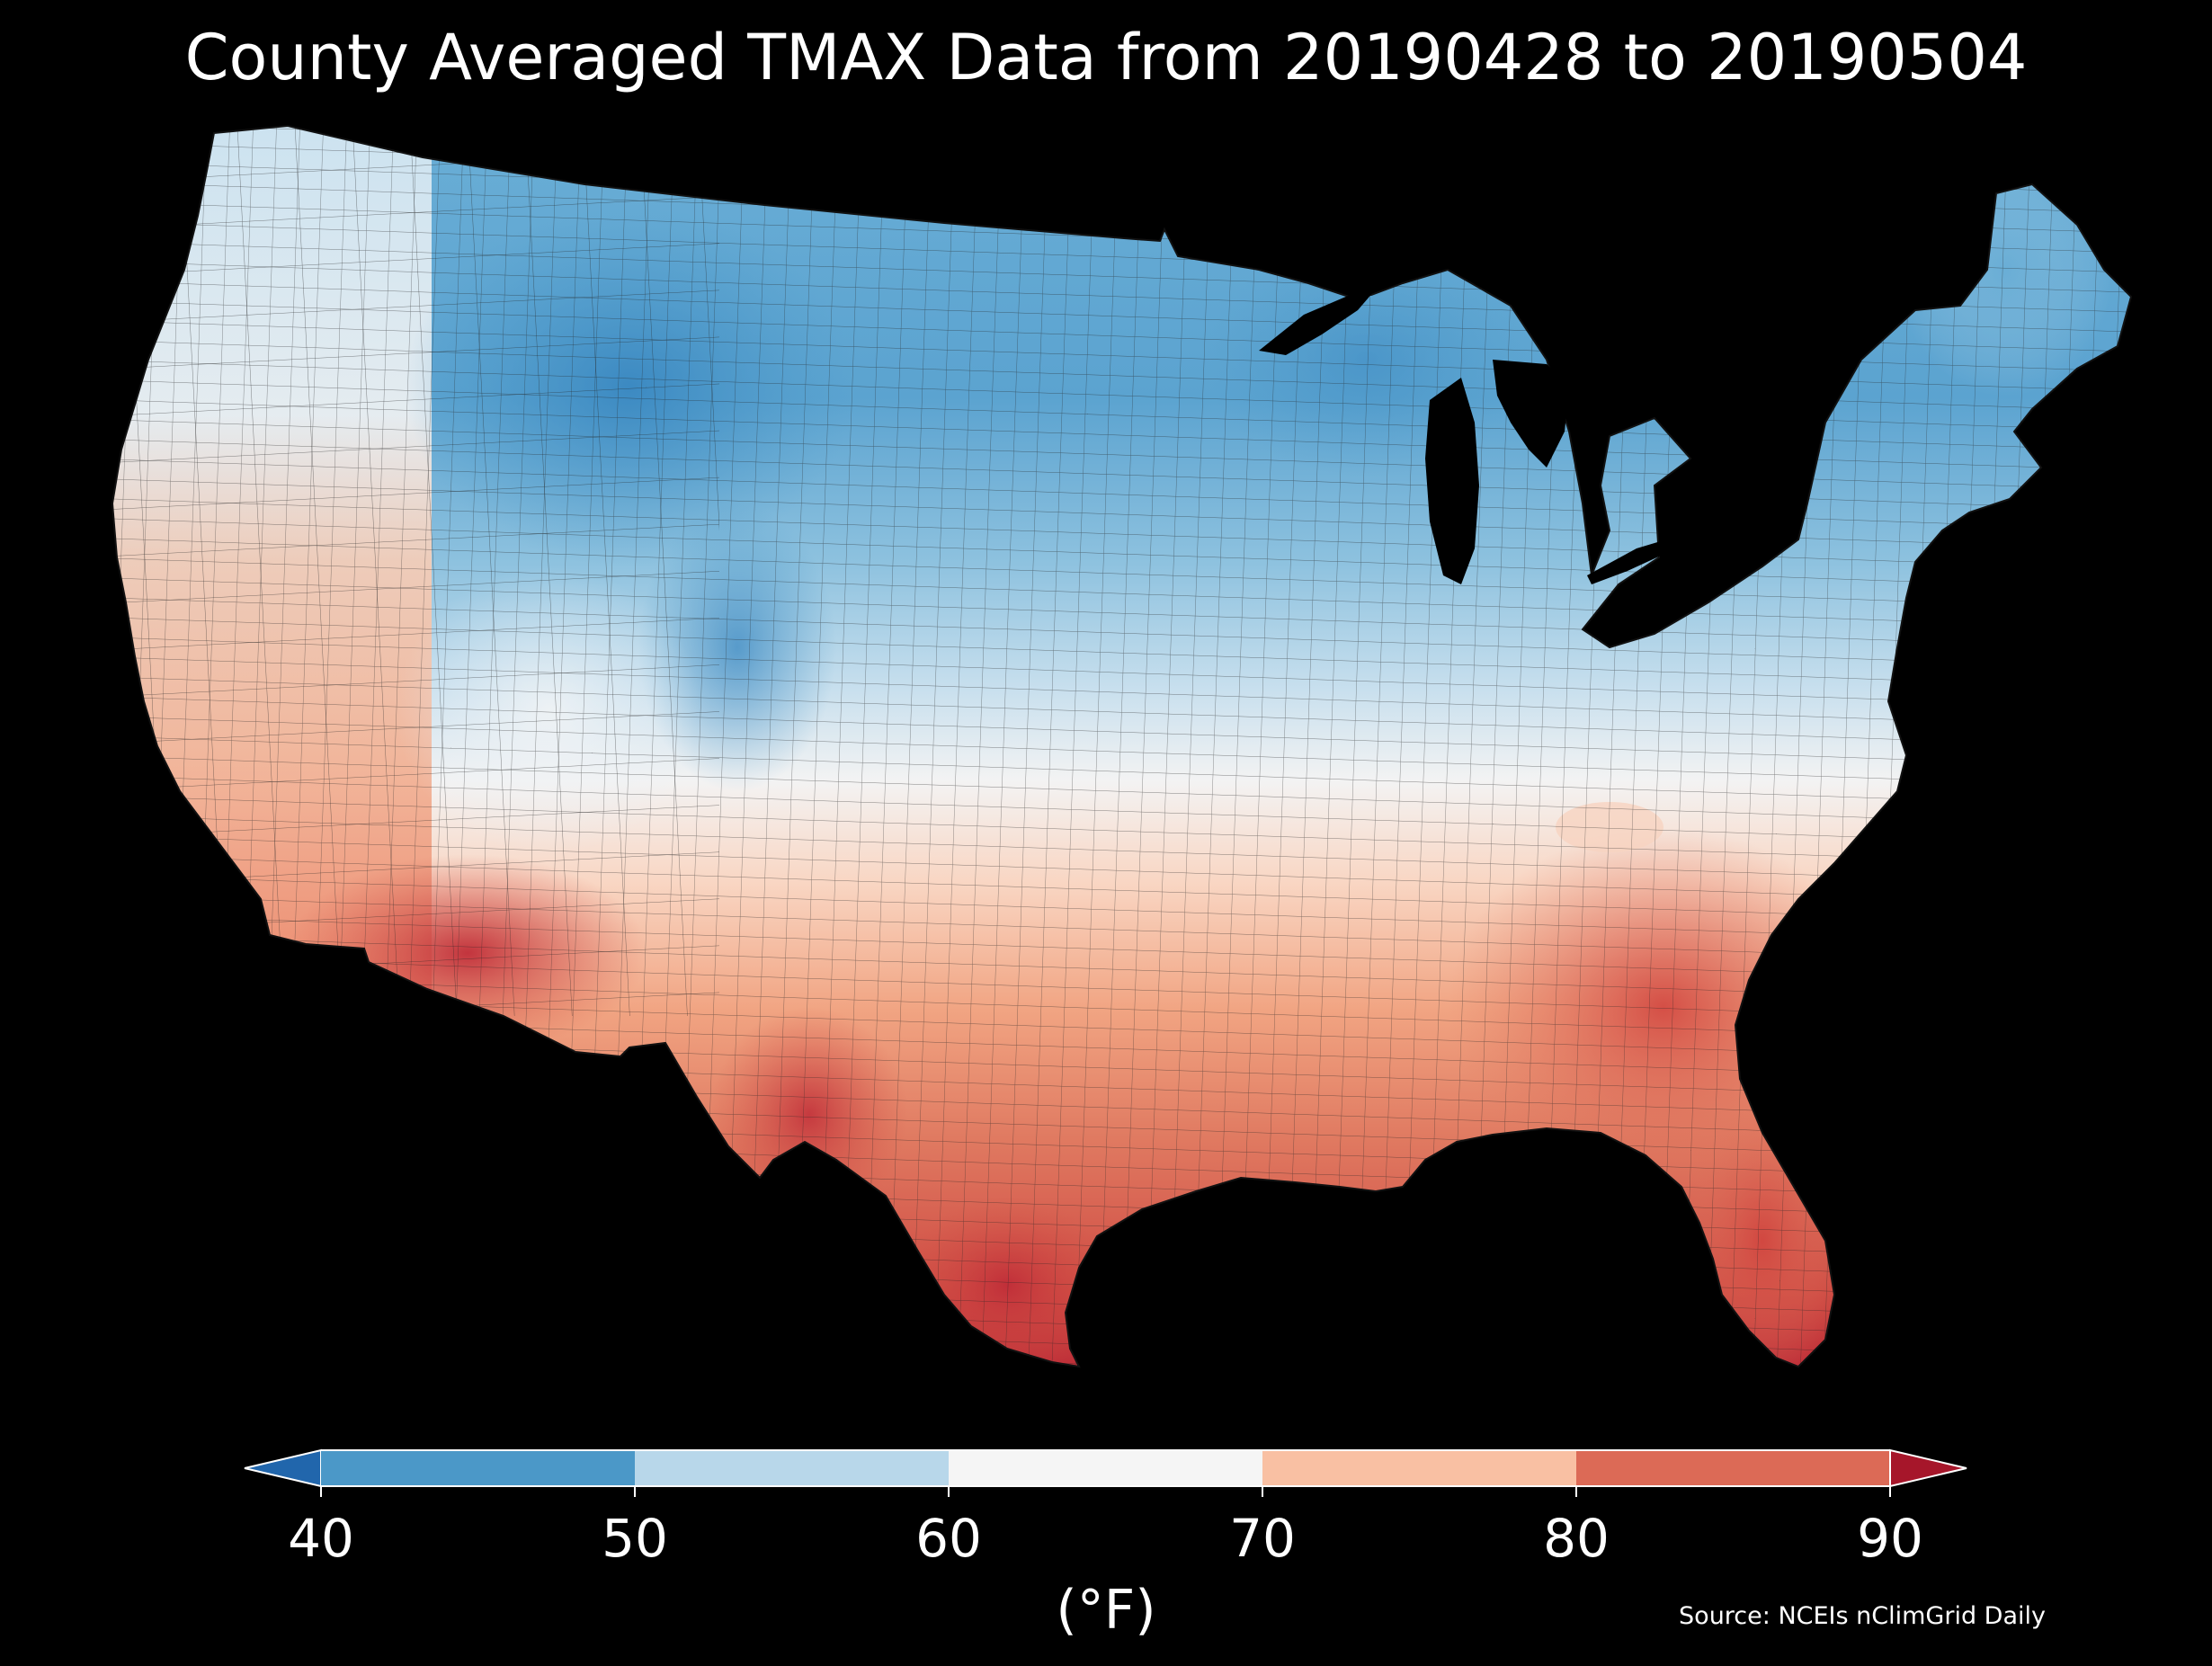  I want to click on colorbar-extend-max, so click(1928, 1468).